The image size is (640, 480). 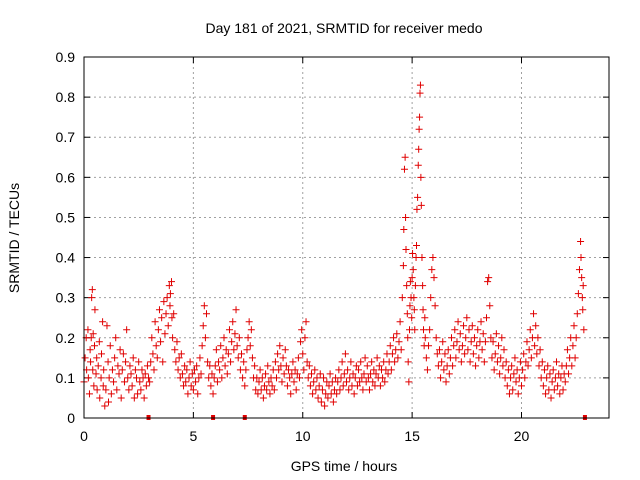 What do you see at coordinates (14, 238) in the screenshot?
I see `y-axis-label: SRMTID / TECUs` at bounding box center [14, 238].